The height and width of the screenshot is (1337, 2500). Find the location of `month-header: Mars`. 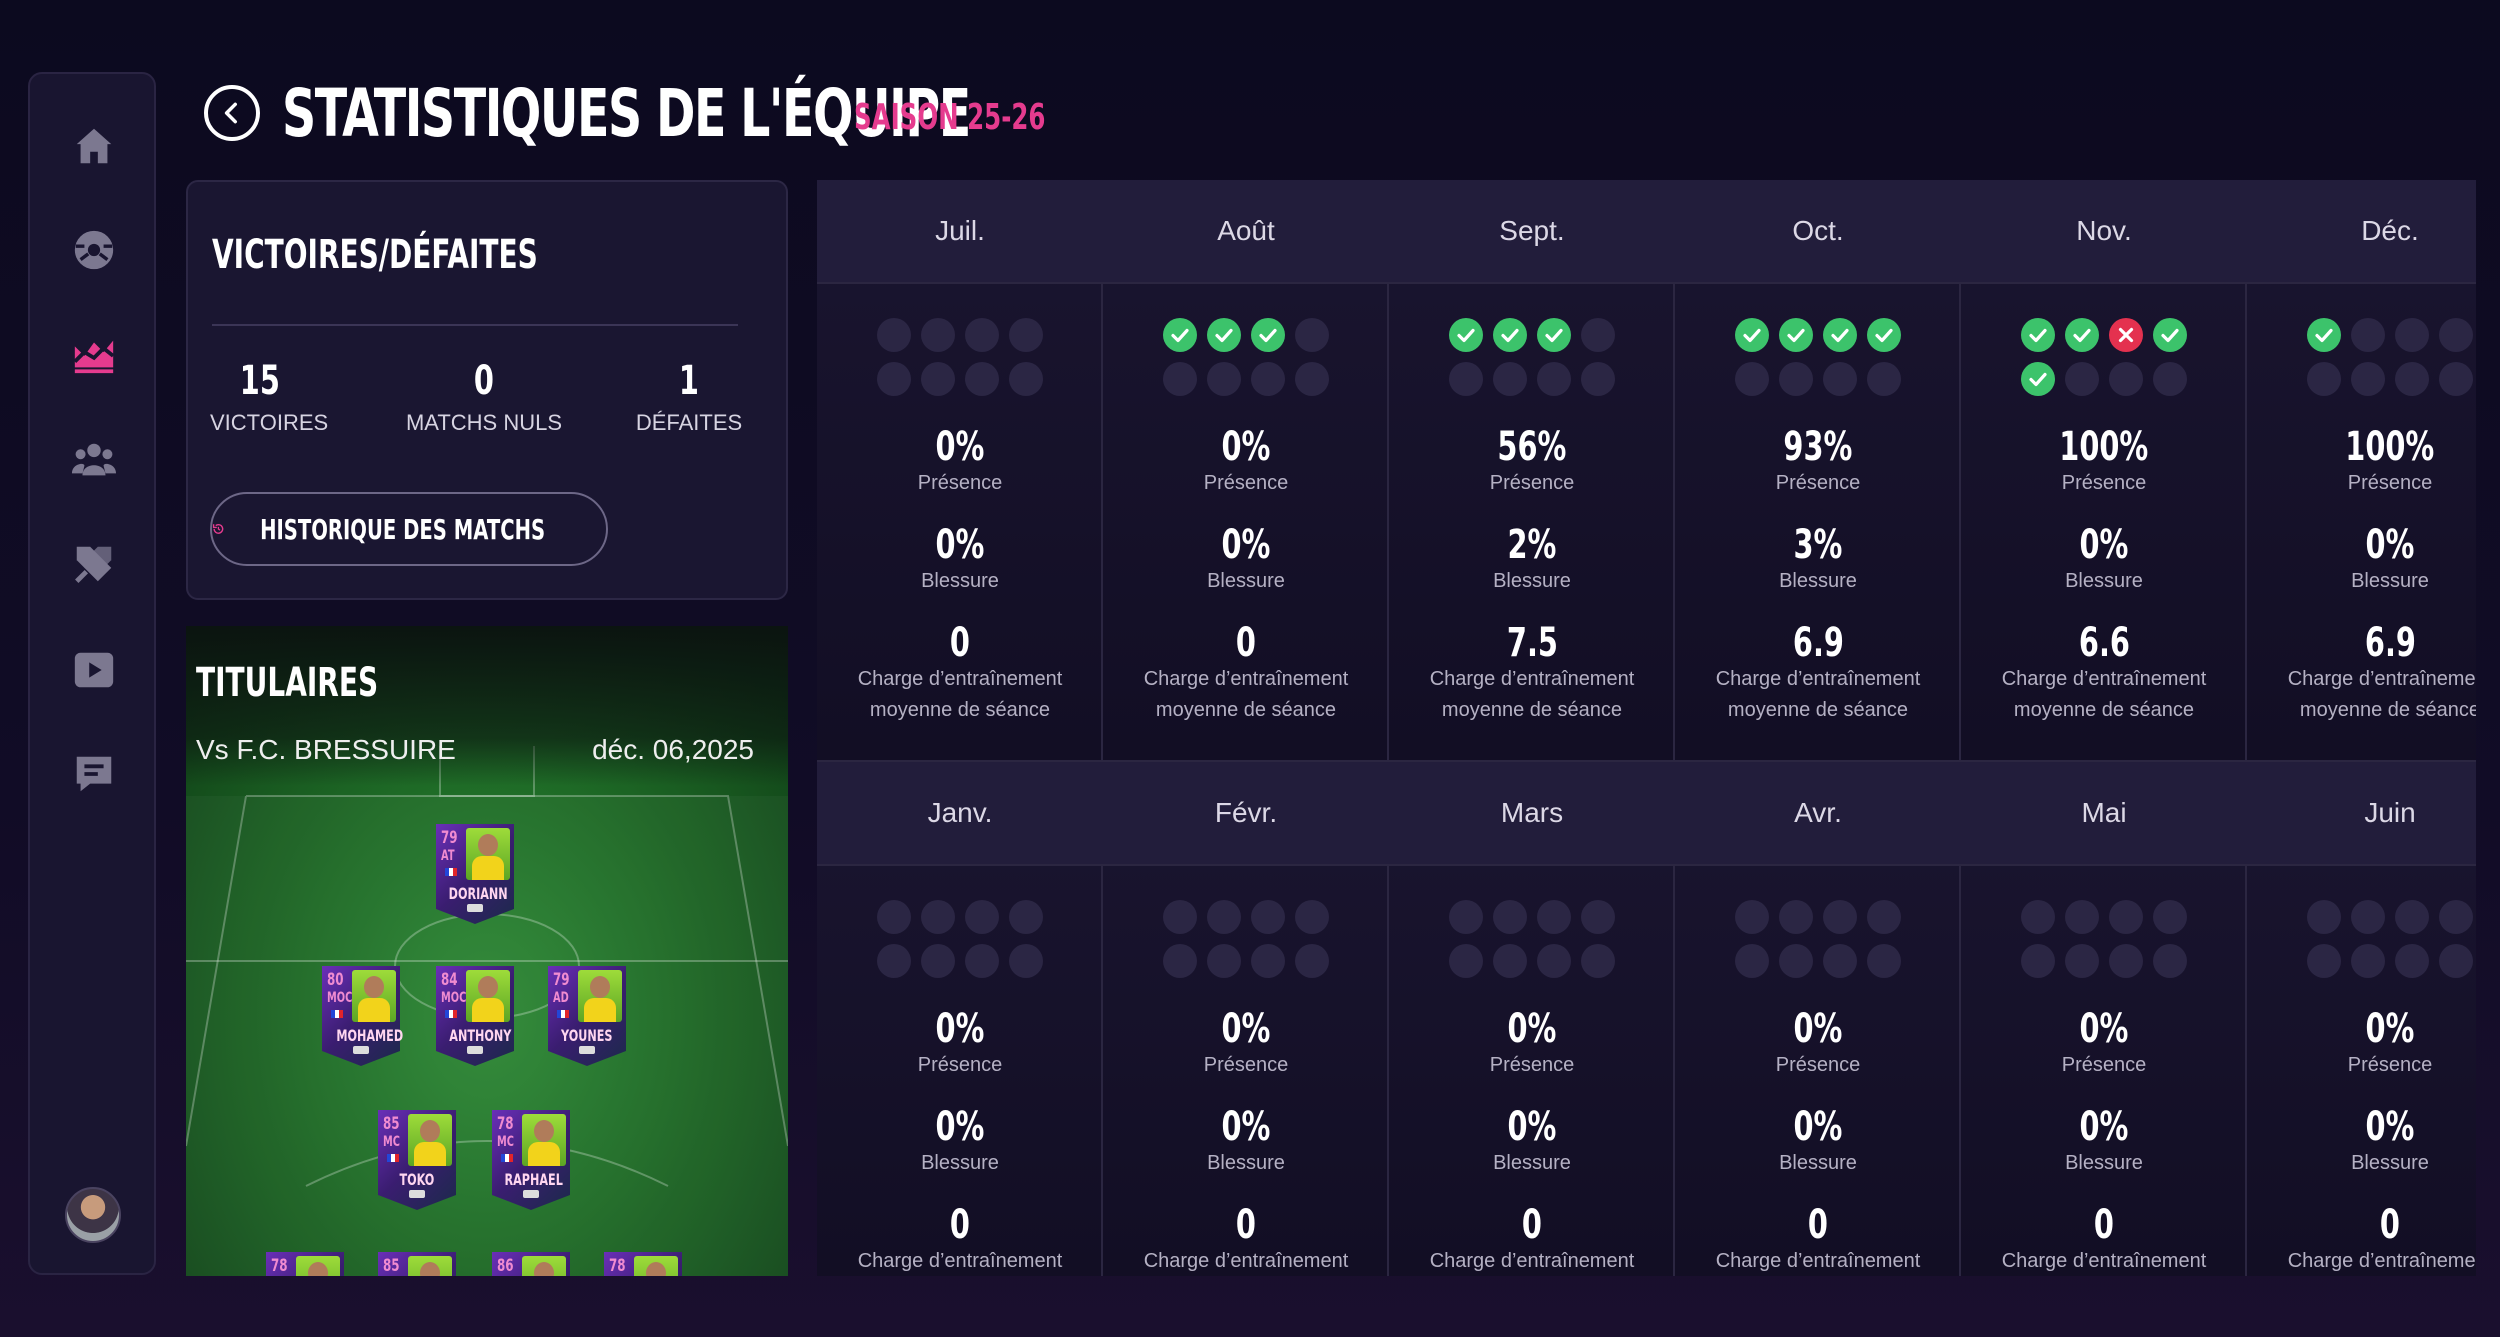

month-header: Mars is located at coordinates (1532, 814).